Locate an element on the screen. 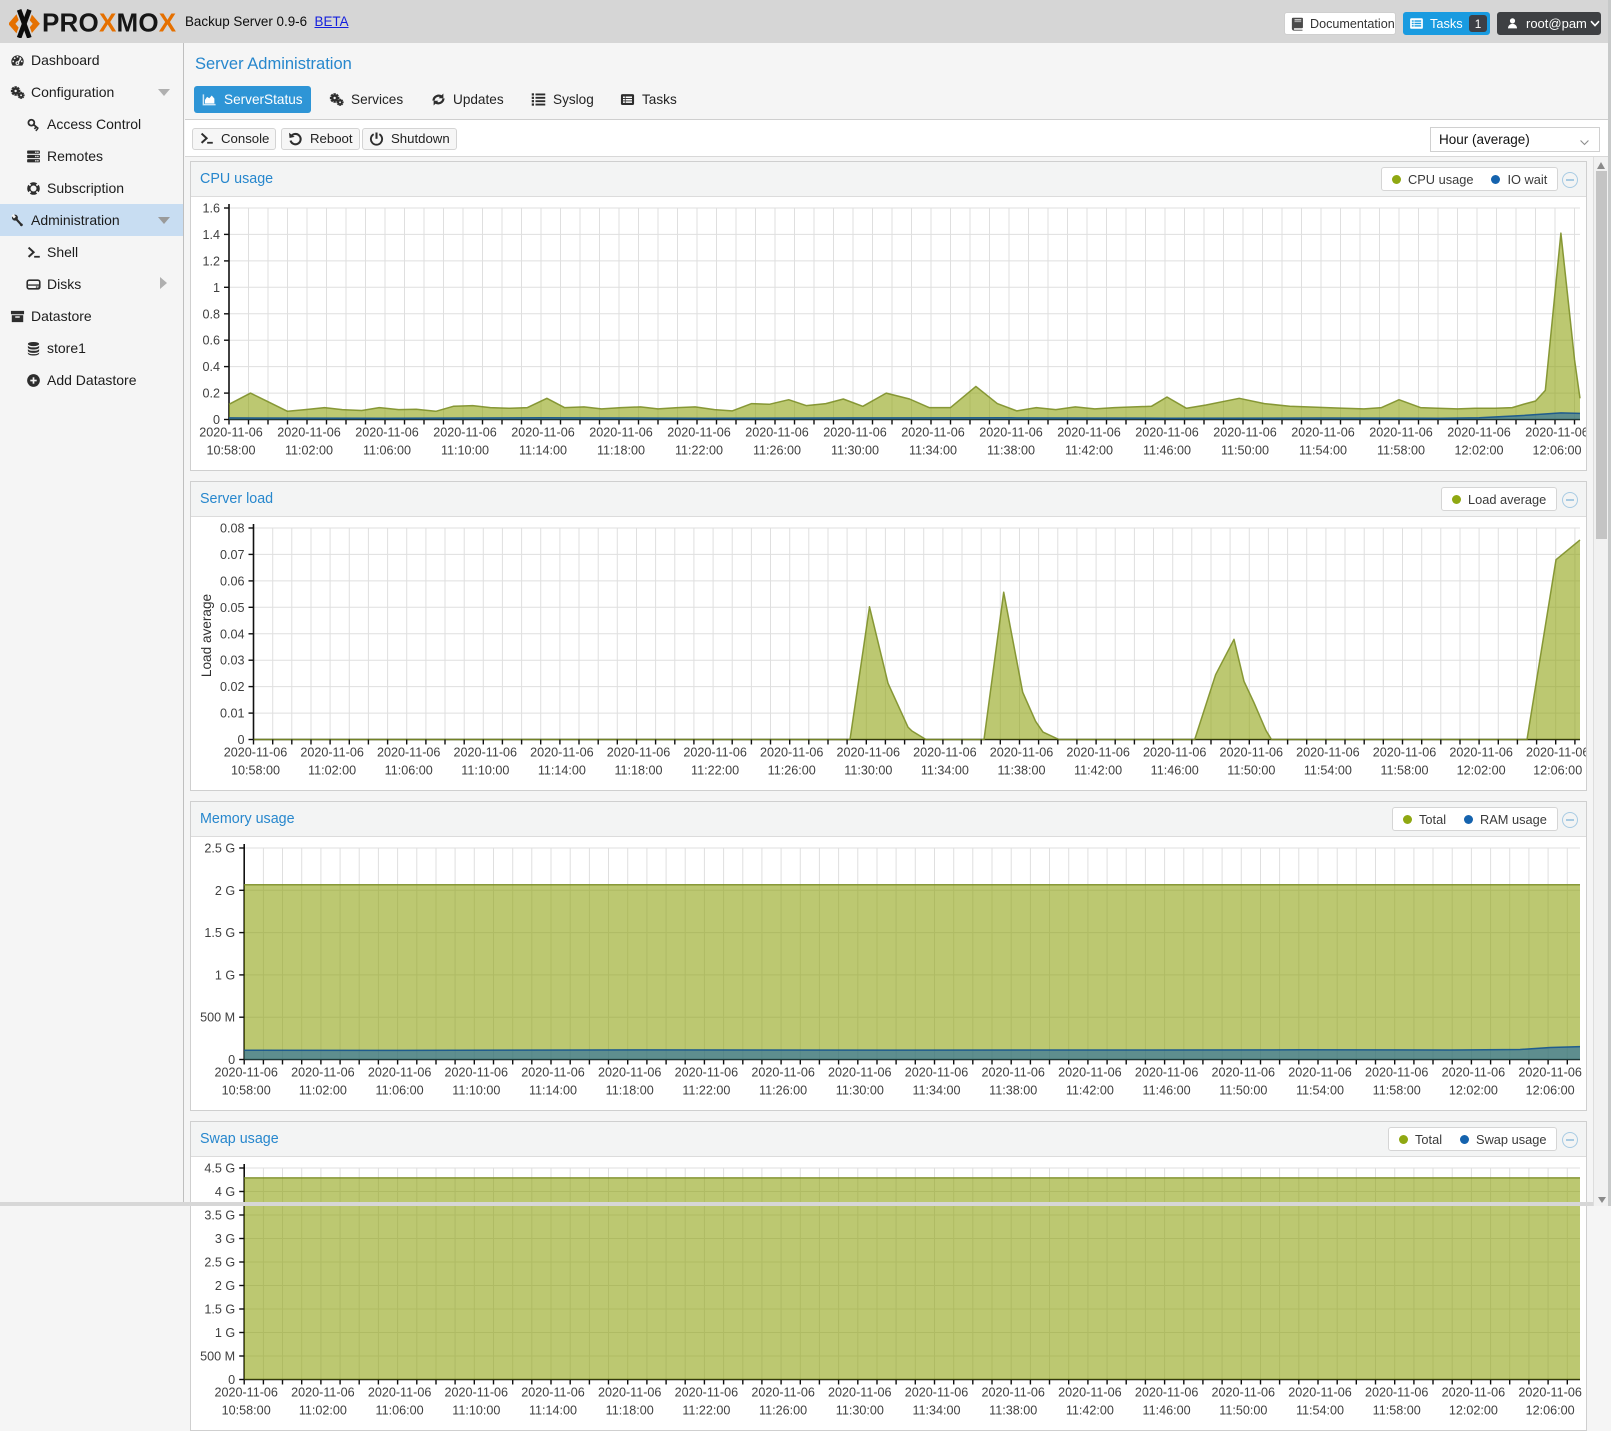  svg-text: 3.5 G is located at coordinates (219, 1216).